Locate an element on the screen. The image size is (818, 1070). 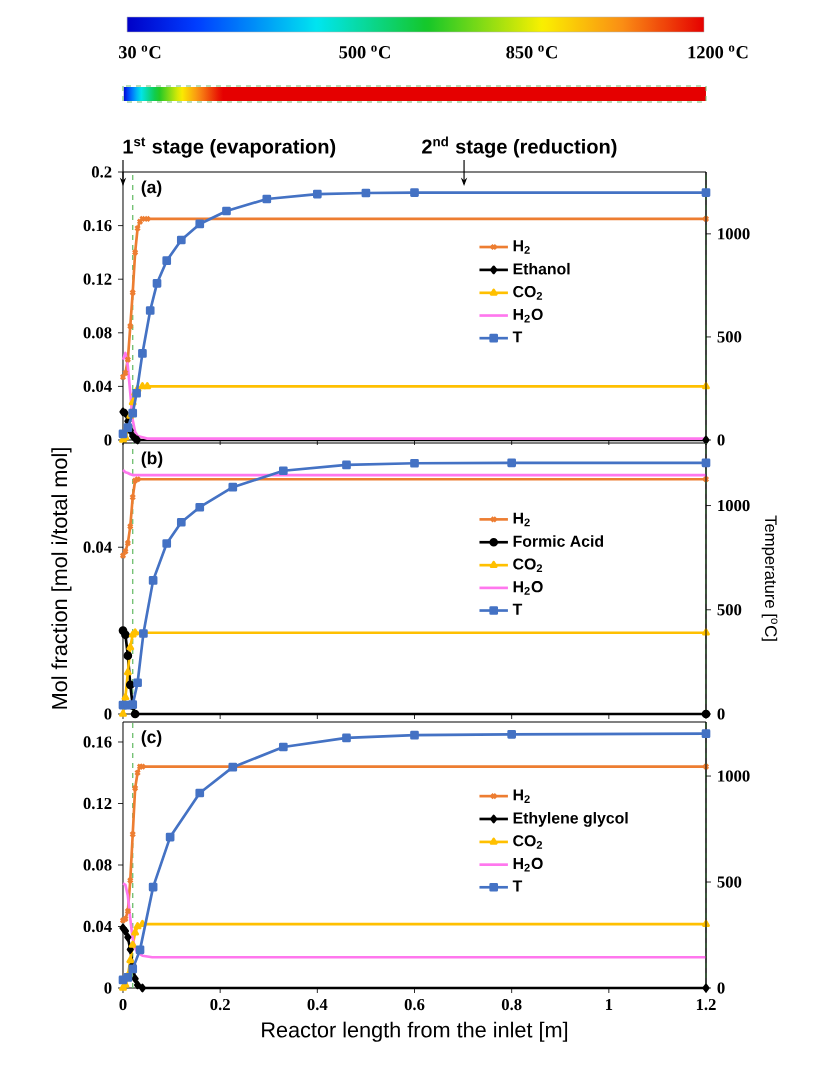
x-tick-label: 1.2 is located at coordinates (706, 1004).